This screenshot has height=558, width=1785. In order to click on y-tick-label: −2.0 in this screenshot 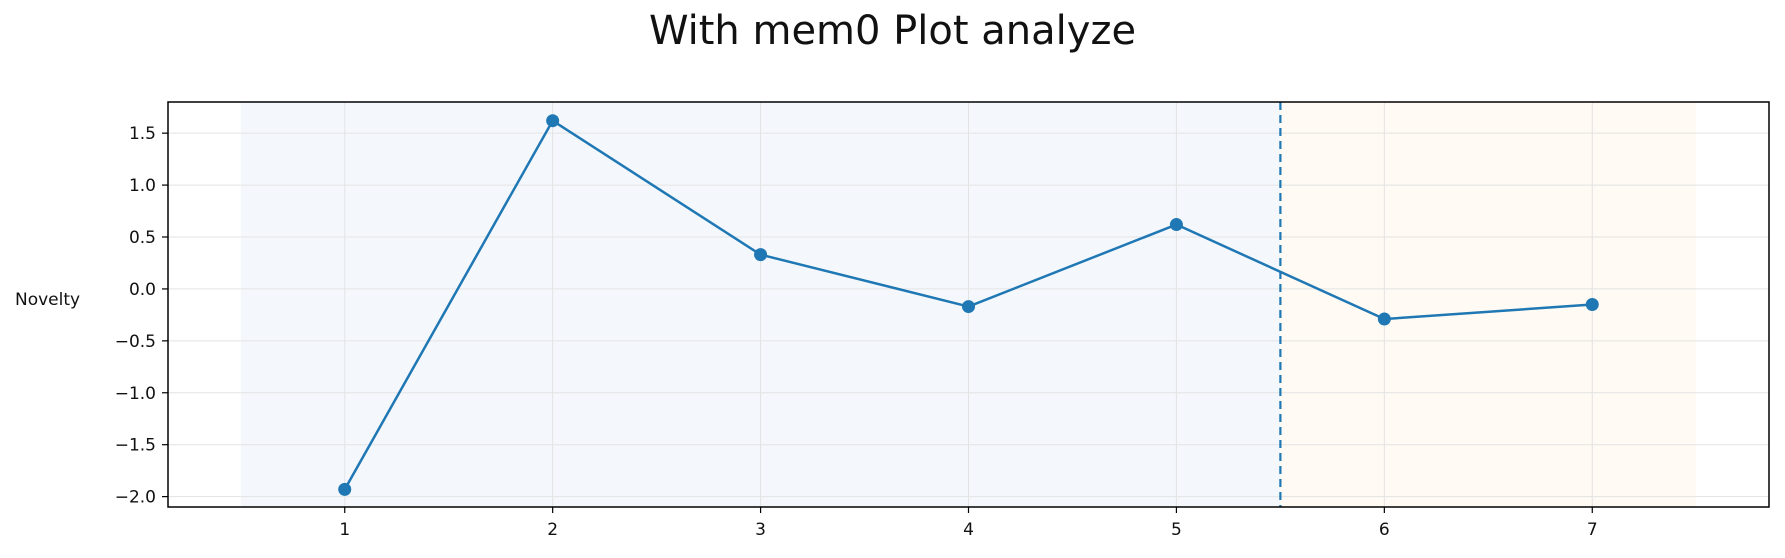, I will do `click(135, 498)`.